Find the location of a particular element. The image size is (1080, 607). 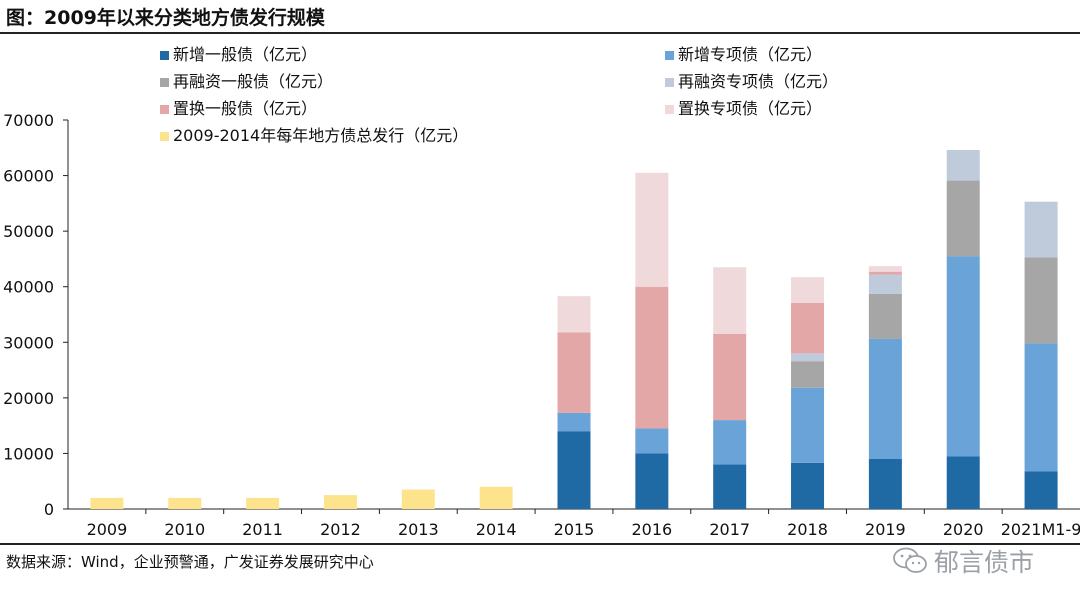

legend-label: 新增一般债（亿元） is located at coordinates (245, 54).